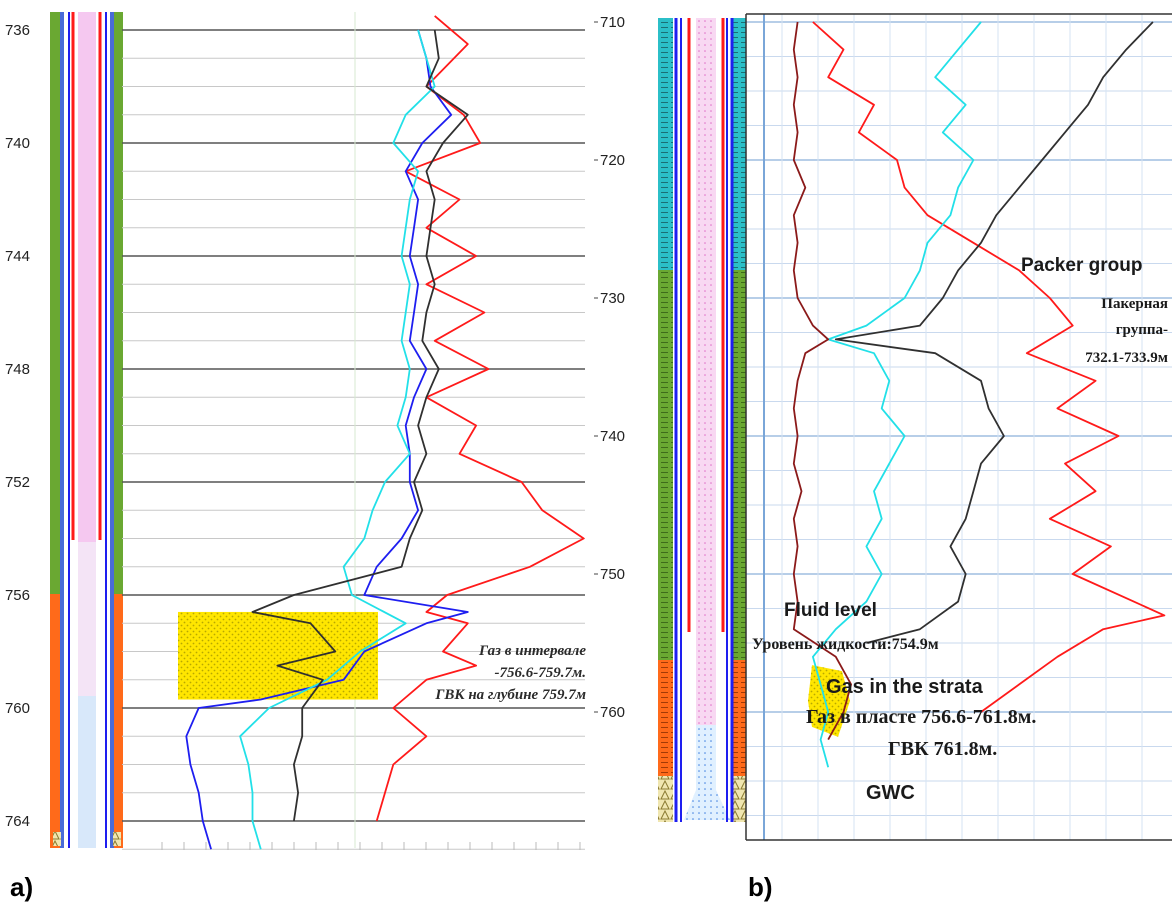 Image resolution: width=1176 pixels, height=922 pixels. Describe the element at coordinates (17, 256) in the screenshot. I see `y-tick-label: 744` at that location.